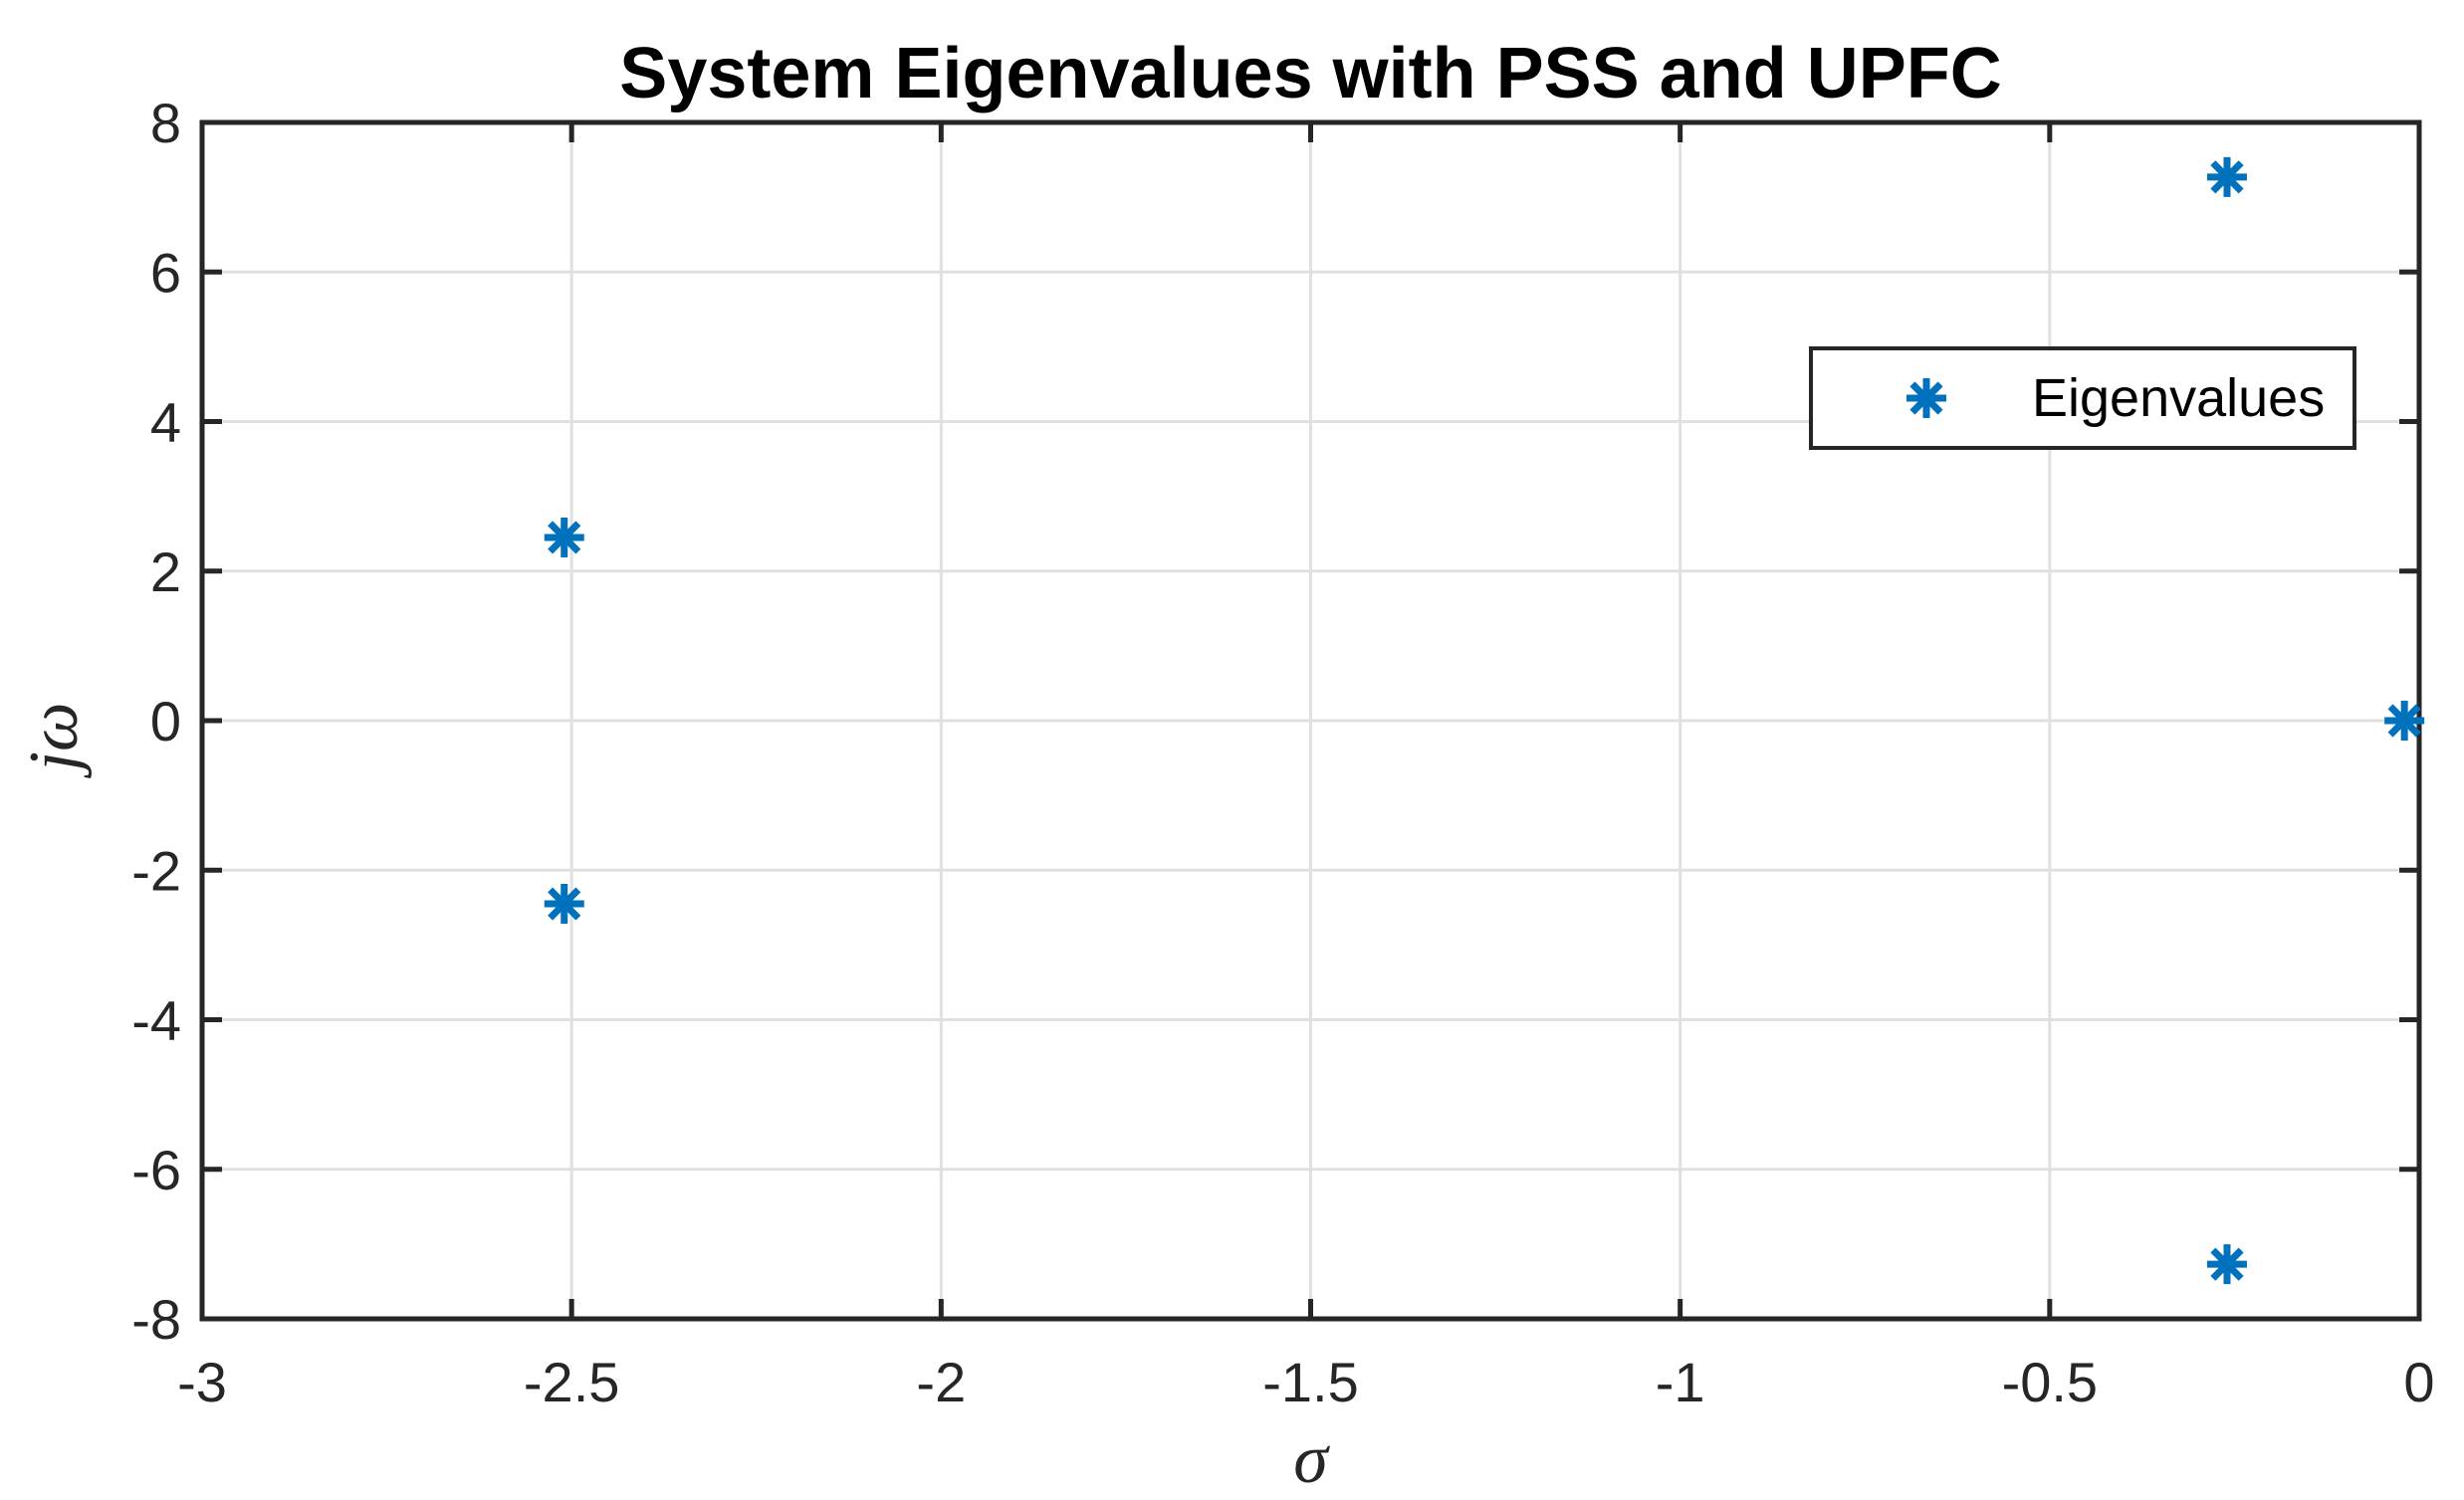 This screenshot has width=2464, height=1500. I want to click on y-tick-label: -6, so click(156, 1170).